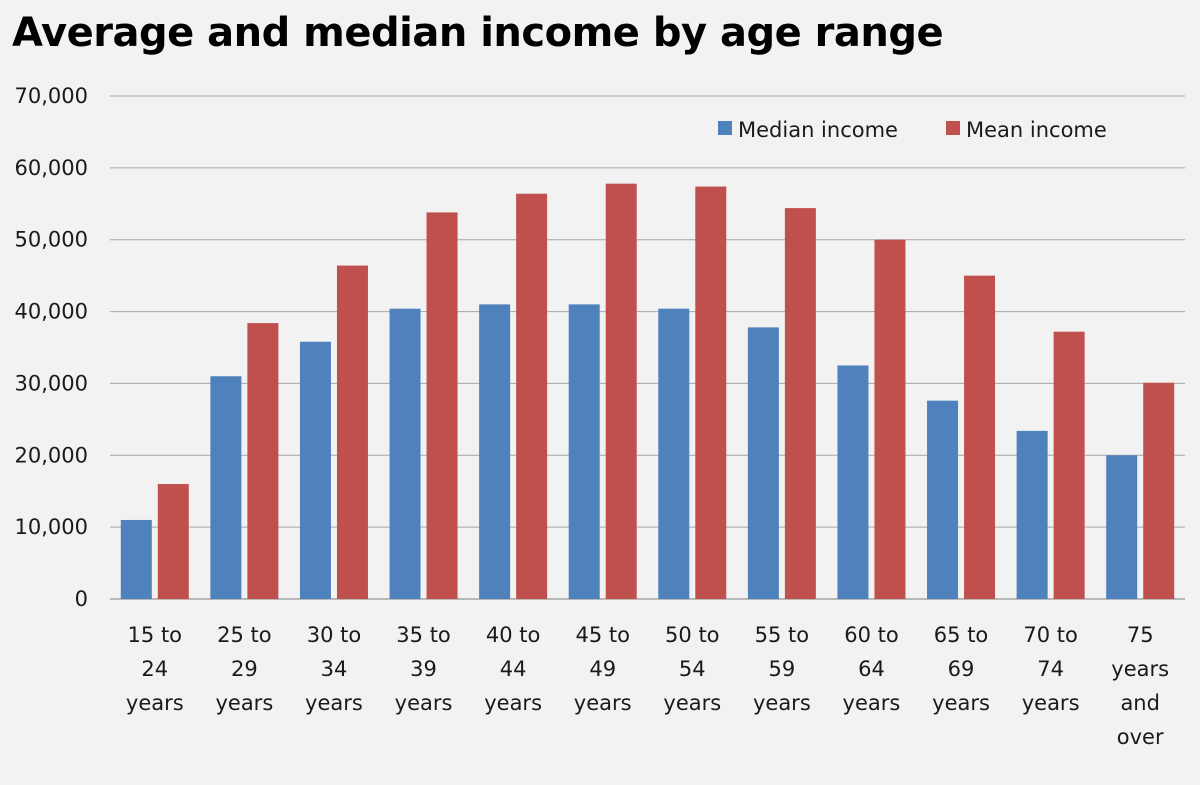 The width and height of the screenshot is (1200, 785). I want to click on legend: Median income Mean income, so click(912, 130).